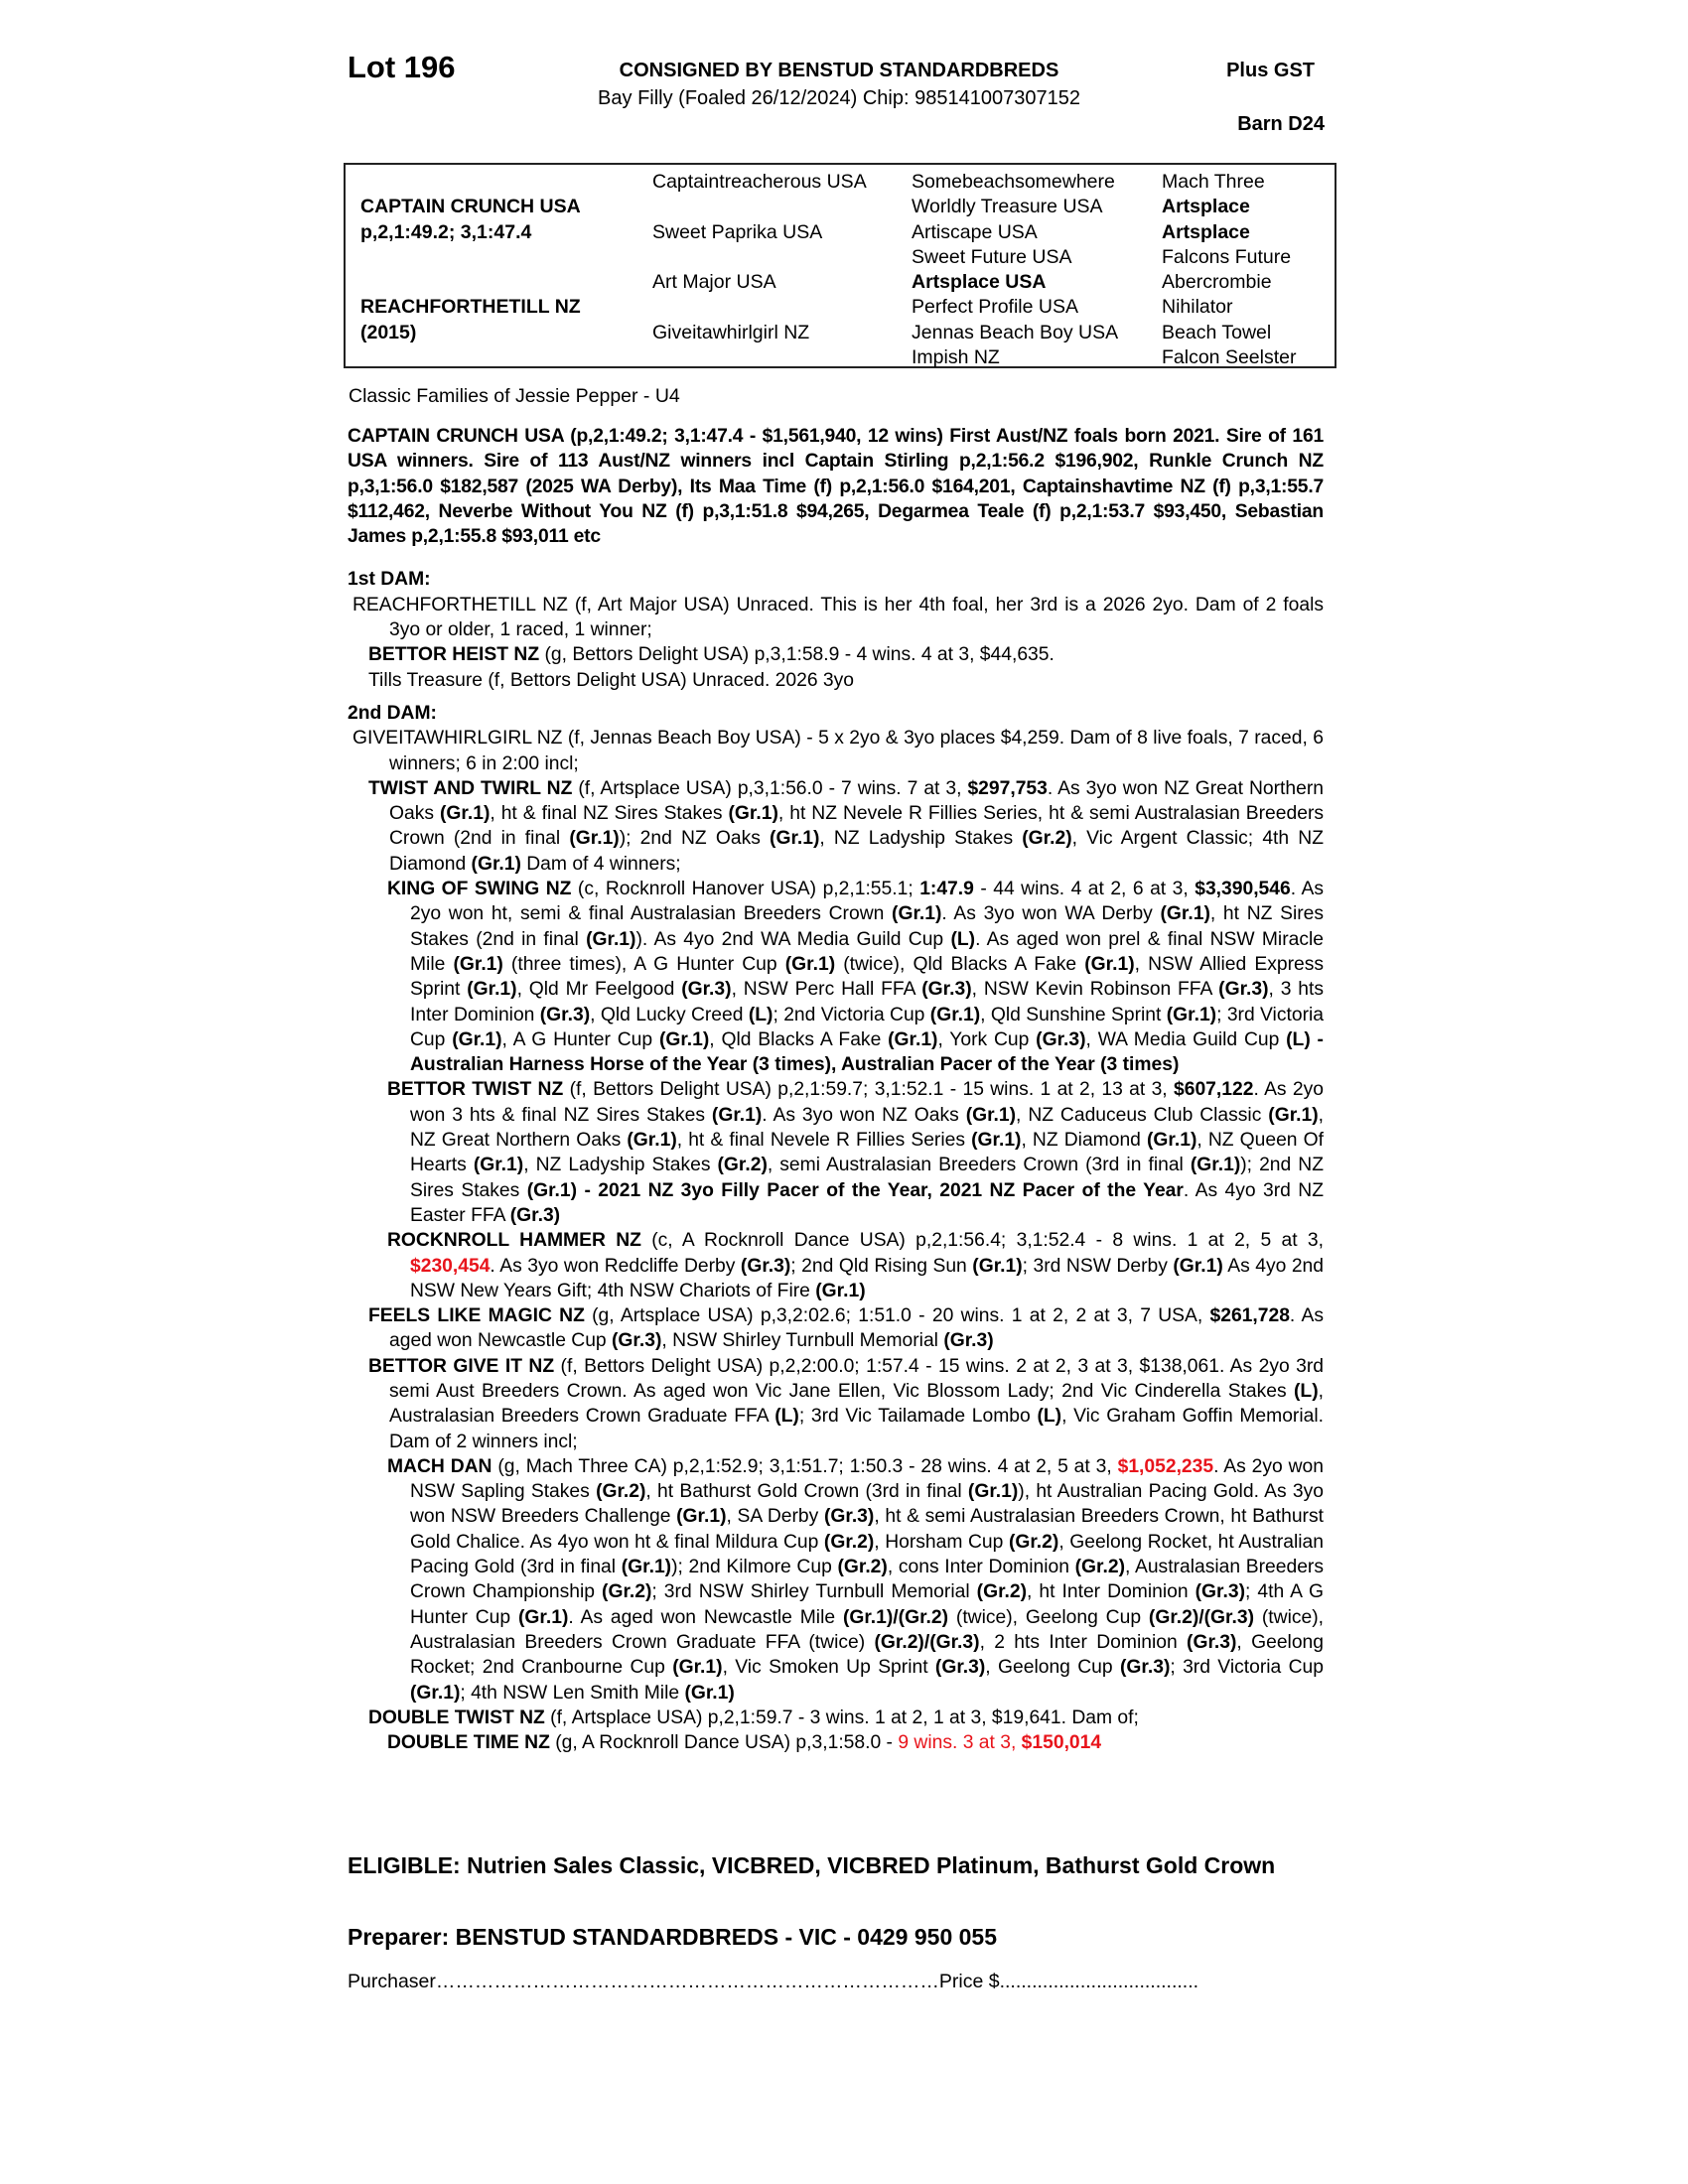 Image resolution: width=1688 pixels, height=2184 pixels. I want to click on entry-text: , Qld Blacks A Fake, so click(799, 1039).